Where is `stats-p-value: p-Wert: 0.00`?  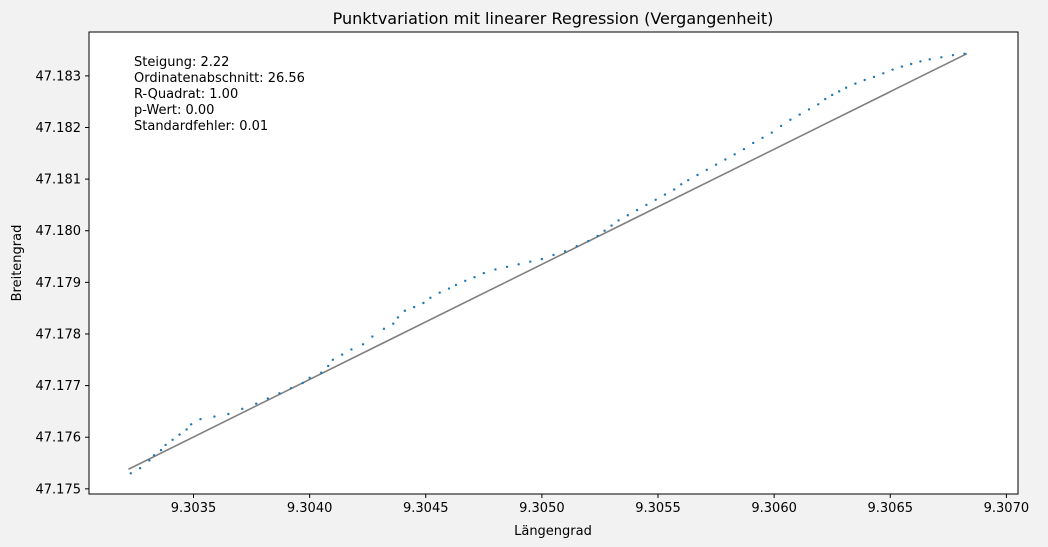 stats-p-value: p-Wert: 0.00 is located at coordinates (174, 110).